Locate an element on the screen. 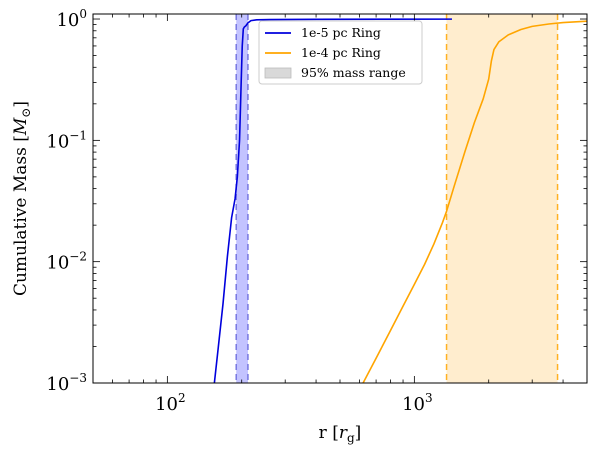  y-tick-label: 10⁻² is located at coordinates (66, 262).